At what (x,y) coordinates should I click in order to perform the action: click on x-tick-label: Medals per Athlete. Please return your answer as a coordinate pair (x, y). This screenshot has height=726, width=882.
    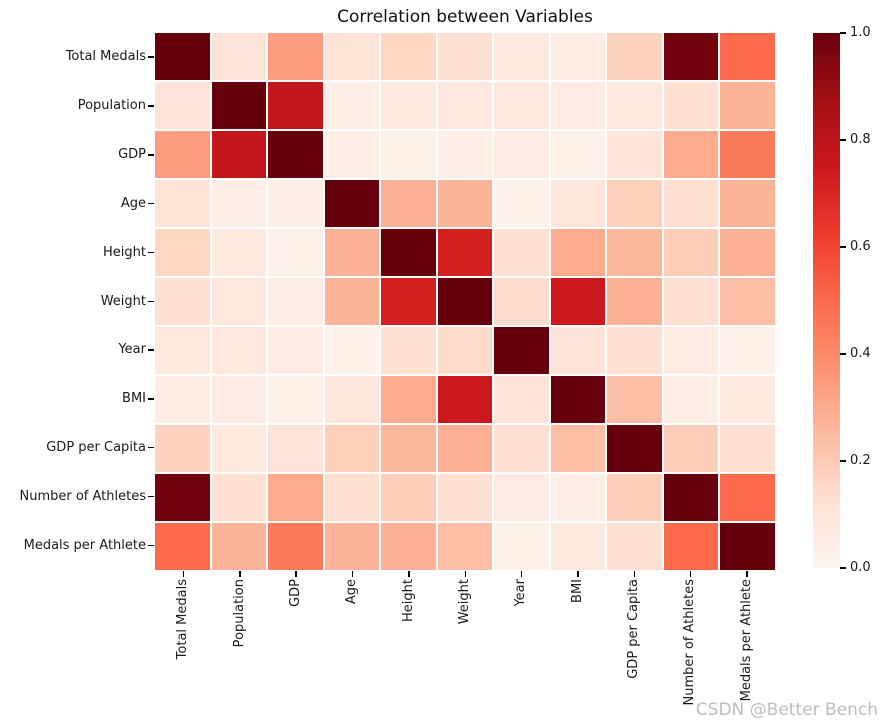
    Looking at the image, I should click on (746, 640).